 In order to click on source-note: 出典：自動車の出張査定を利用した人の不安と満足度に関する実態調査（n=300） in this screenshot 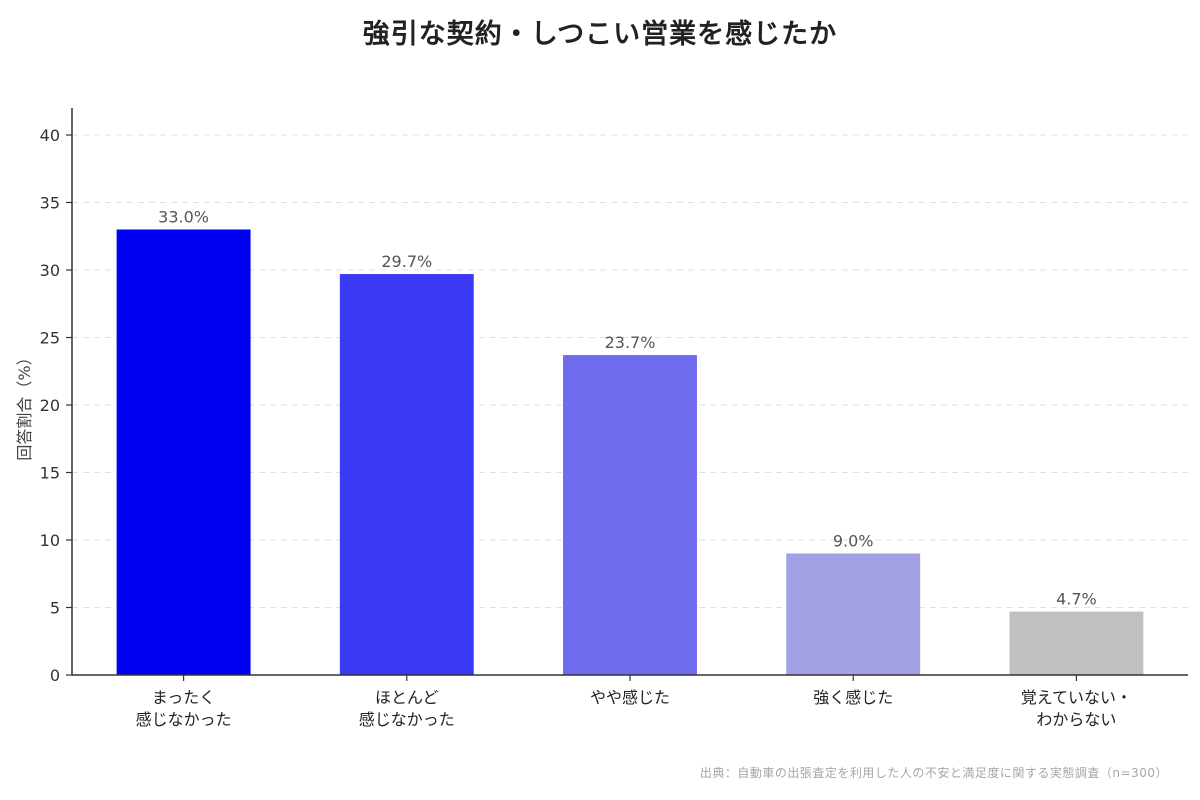, I will do `click(933, 773)`.